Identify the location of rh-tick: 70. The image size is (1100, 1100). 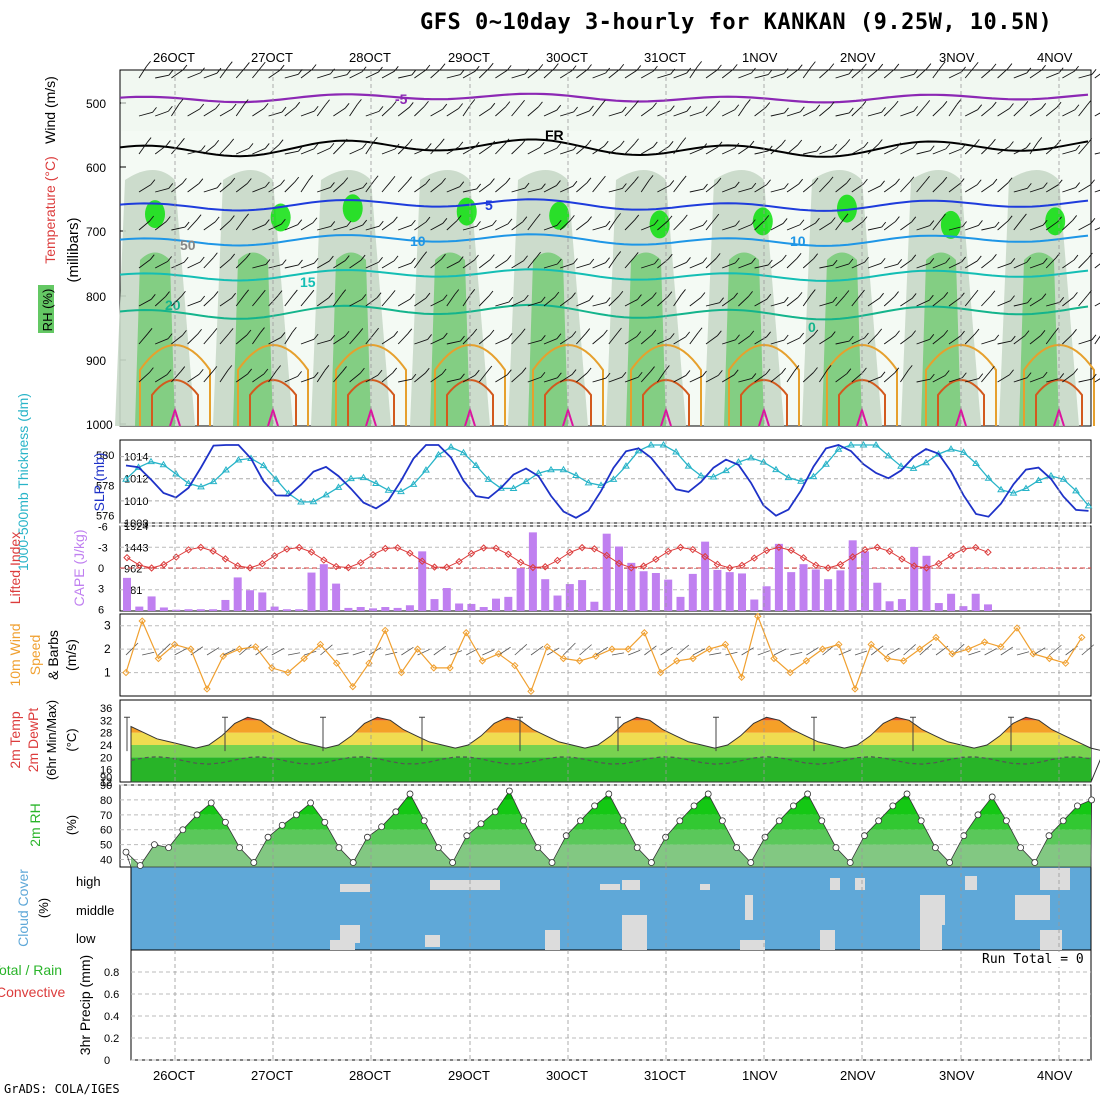
(106, 816).